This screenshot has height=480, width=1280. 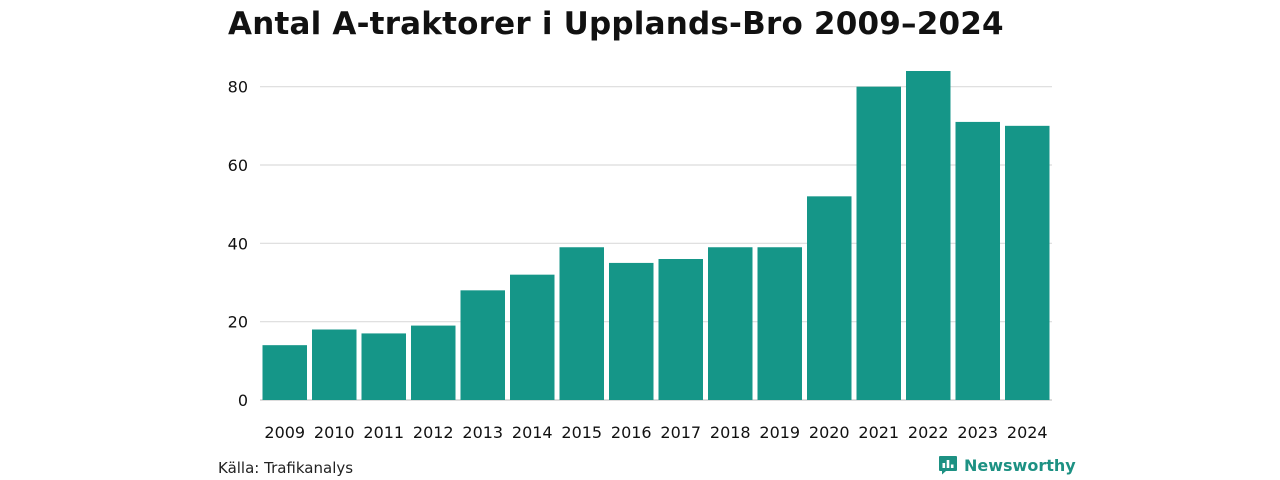 What do you see at coordinates (928, 432) in the screenshot?
I see `x-tick-label: 2022` at bounding box center [928, 432].